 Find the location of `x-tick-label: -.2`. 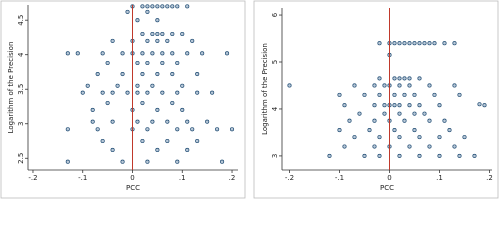

x-tick-label: -.2 is located at coordinates (289, 178).